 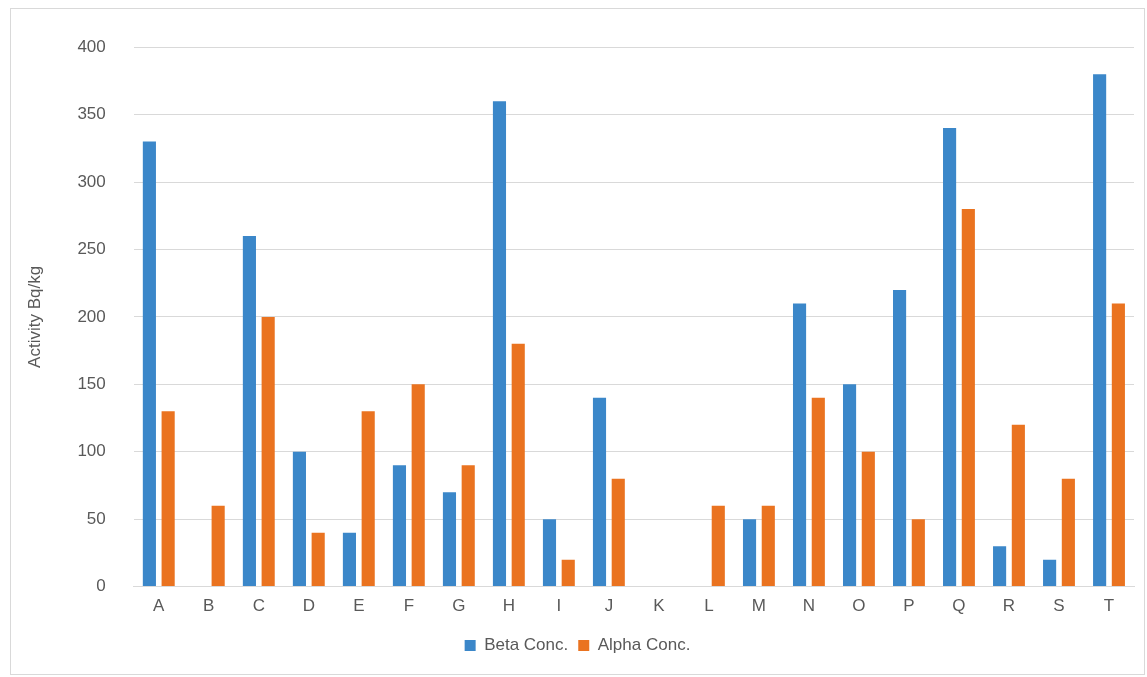 What do you see at coordinates (1009, 606) in the screenshot?
I see `x-tick-label: R` at bounding box center [1009, 606].